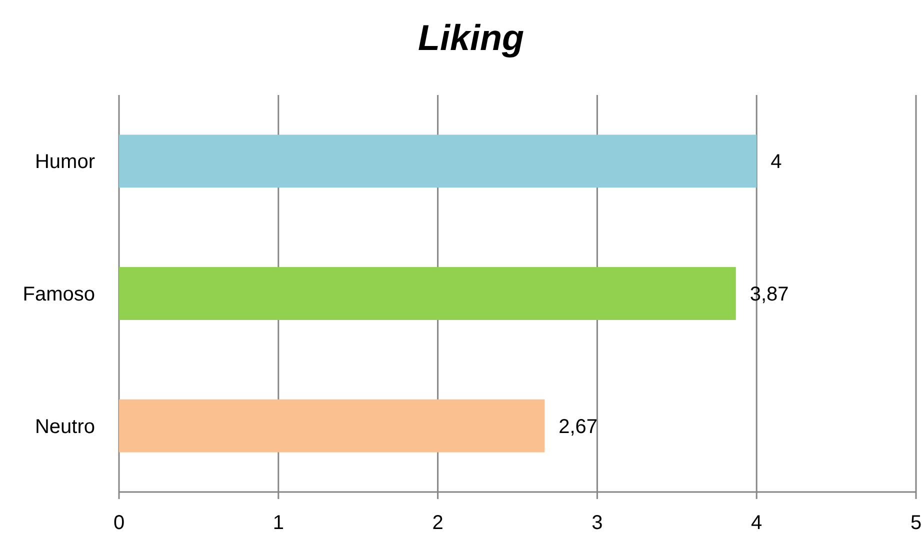  Describe the element at coordinates (578, 427) in the screenshot. I see `data-label: 2,67` at that location.